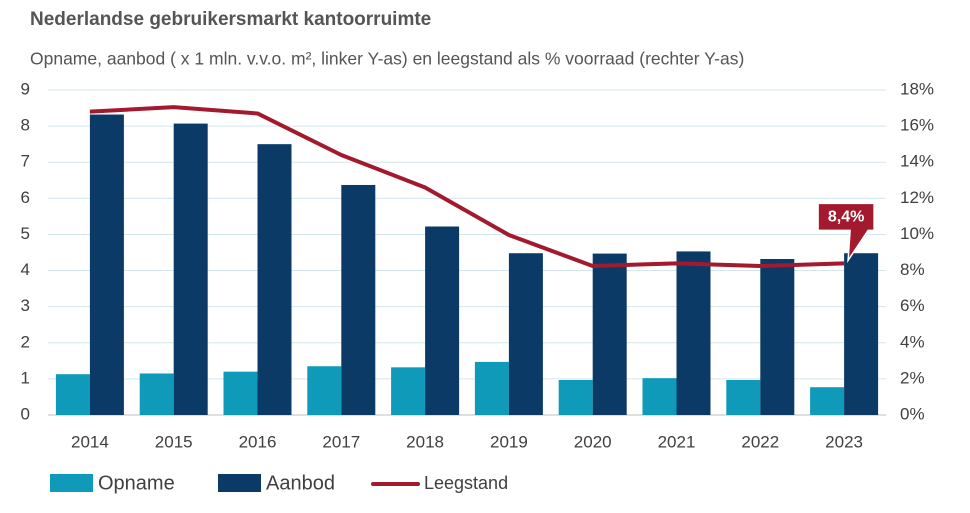  What do you see at coordinates (25, 377) in the screenshot?
I see `y-tick-label: 1` at bounding box center [25, 377].